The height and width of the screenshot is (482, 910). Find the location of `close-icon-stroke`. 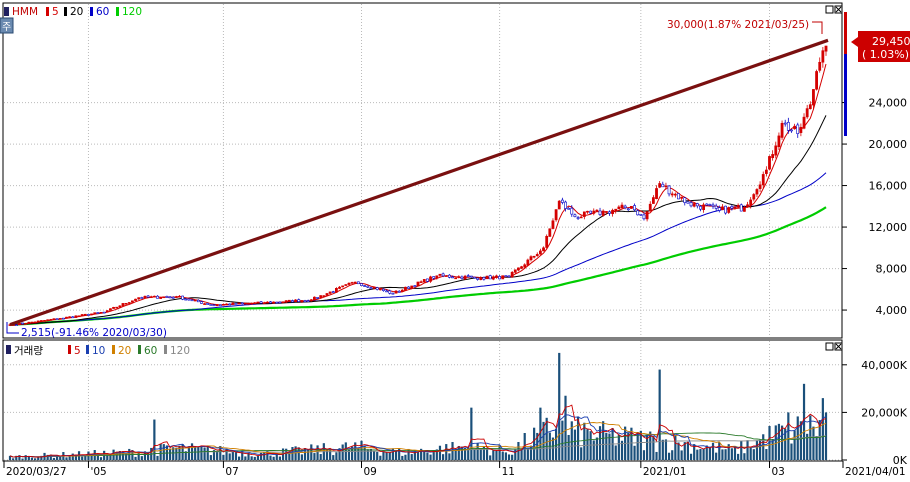

close-icon-stroke is located at coordinates (838, 9).